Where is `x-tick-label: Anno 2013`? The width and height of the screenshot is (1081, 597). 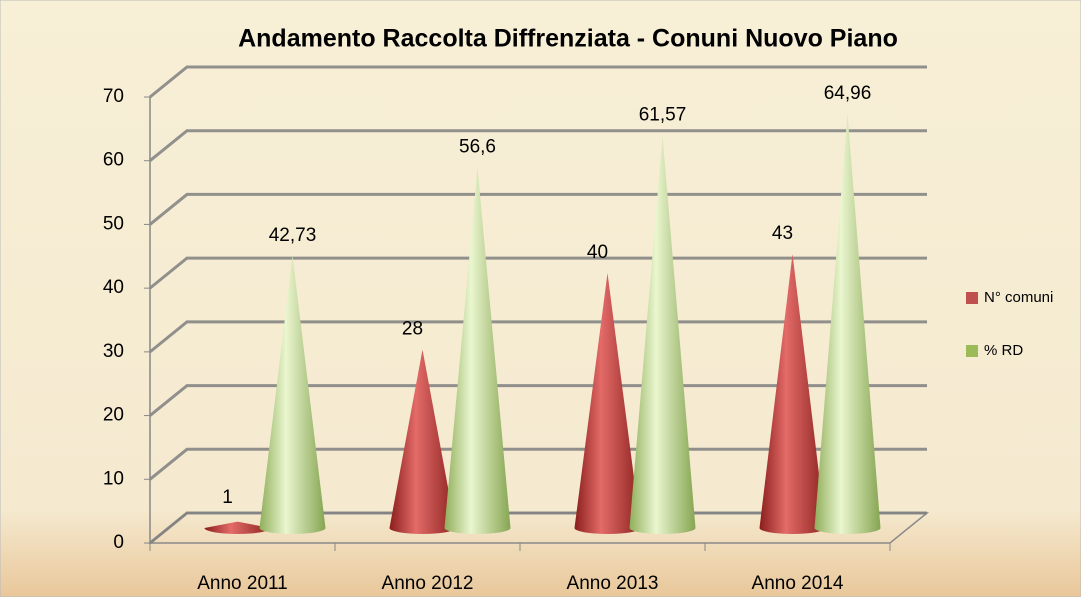
x-tick-label: Anno 2013 is located at coordinates (613, 583).